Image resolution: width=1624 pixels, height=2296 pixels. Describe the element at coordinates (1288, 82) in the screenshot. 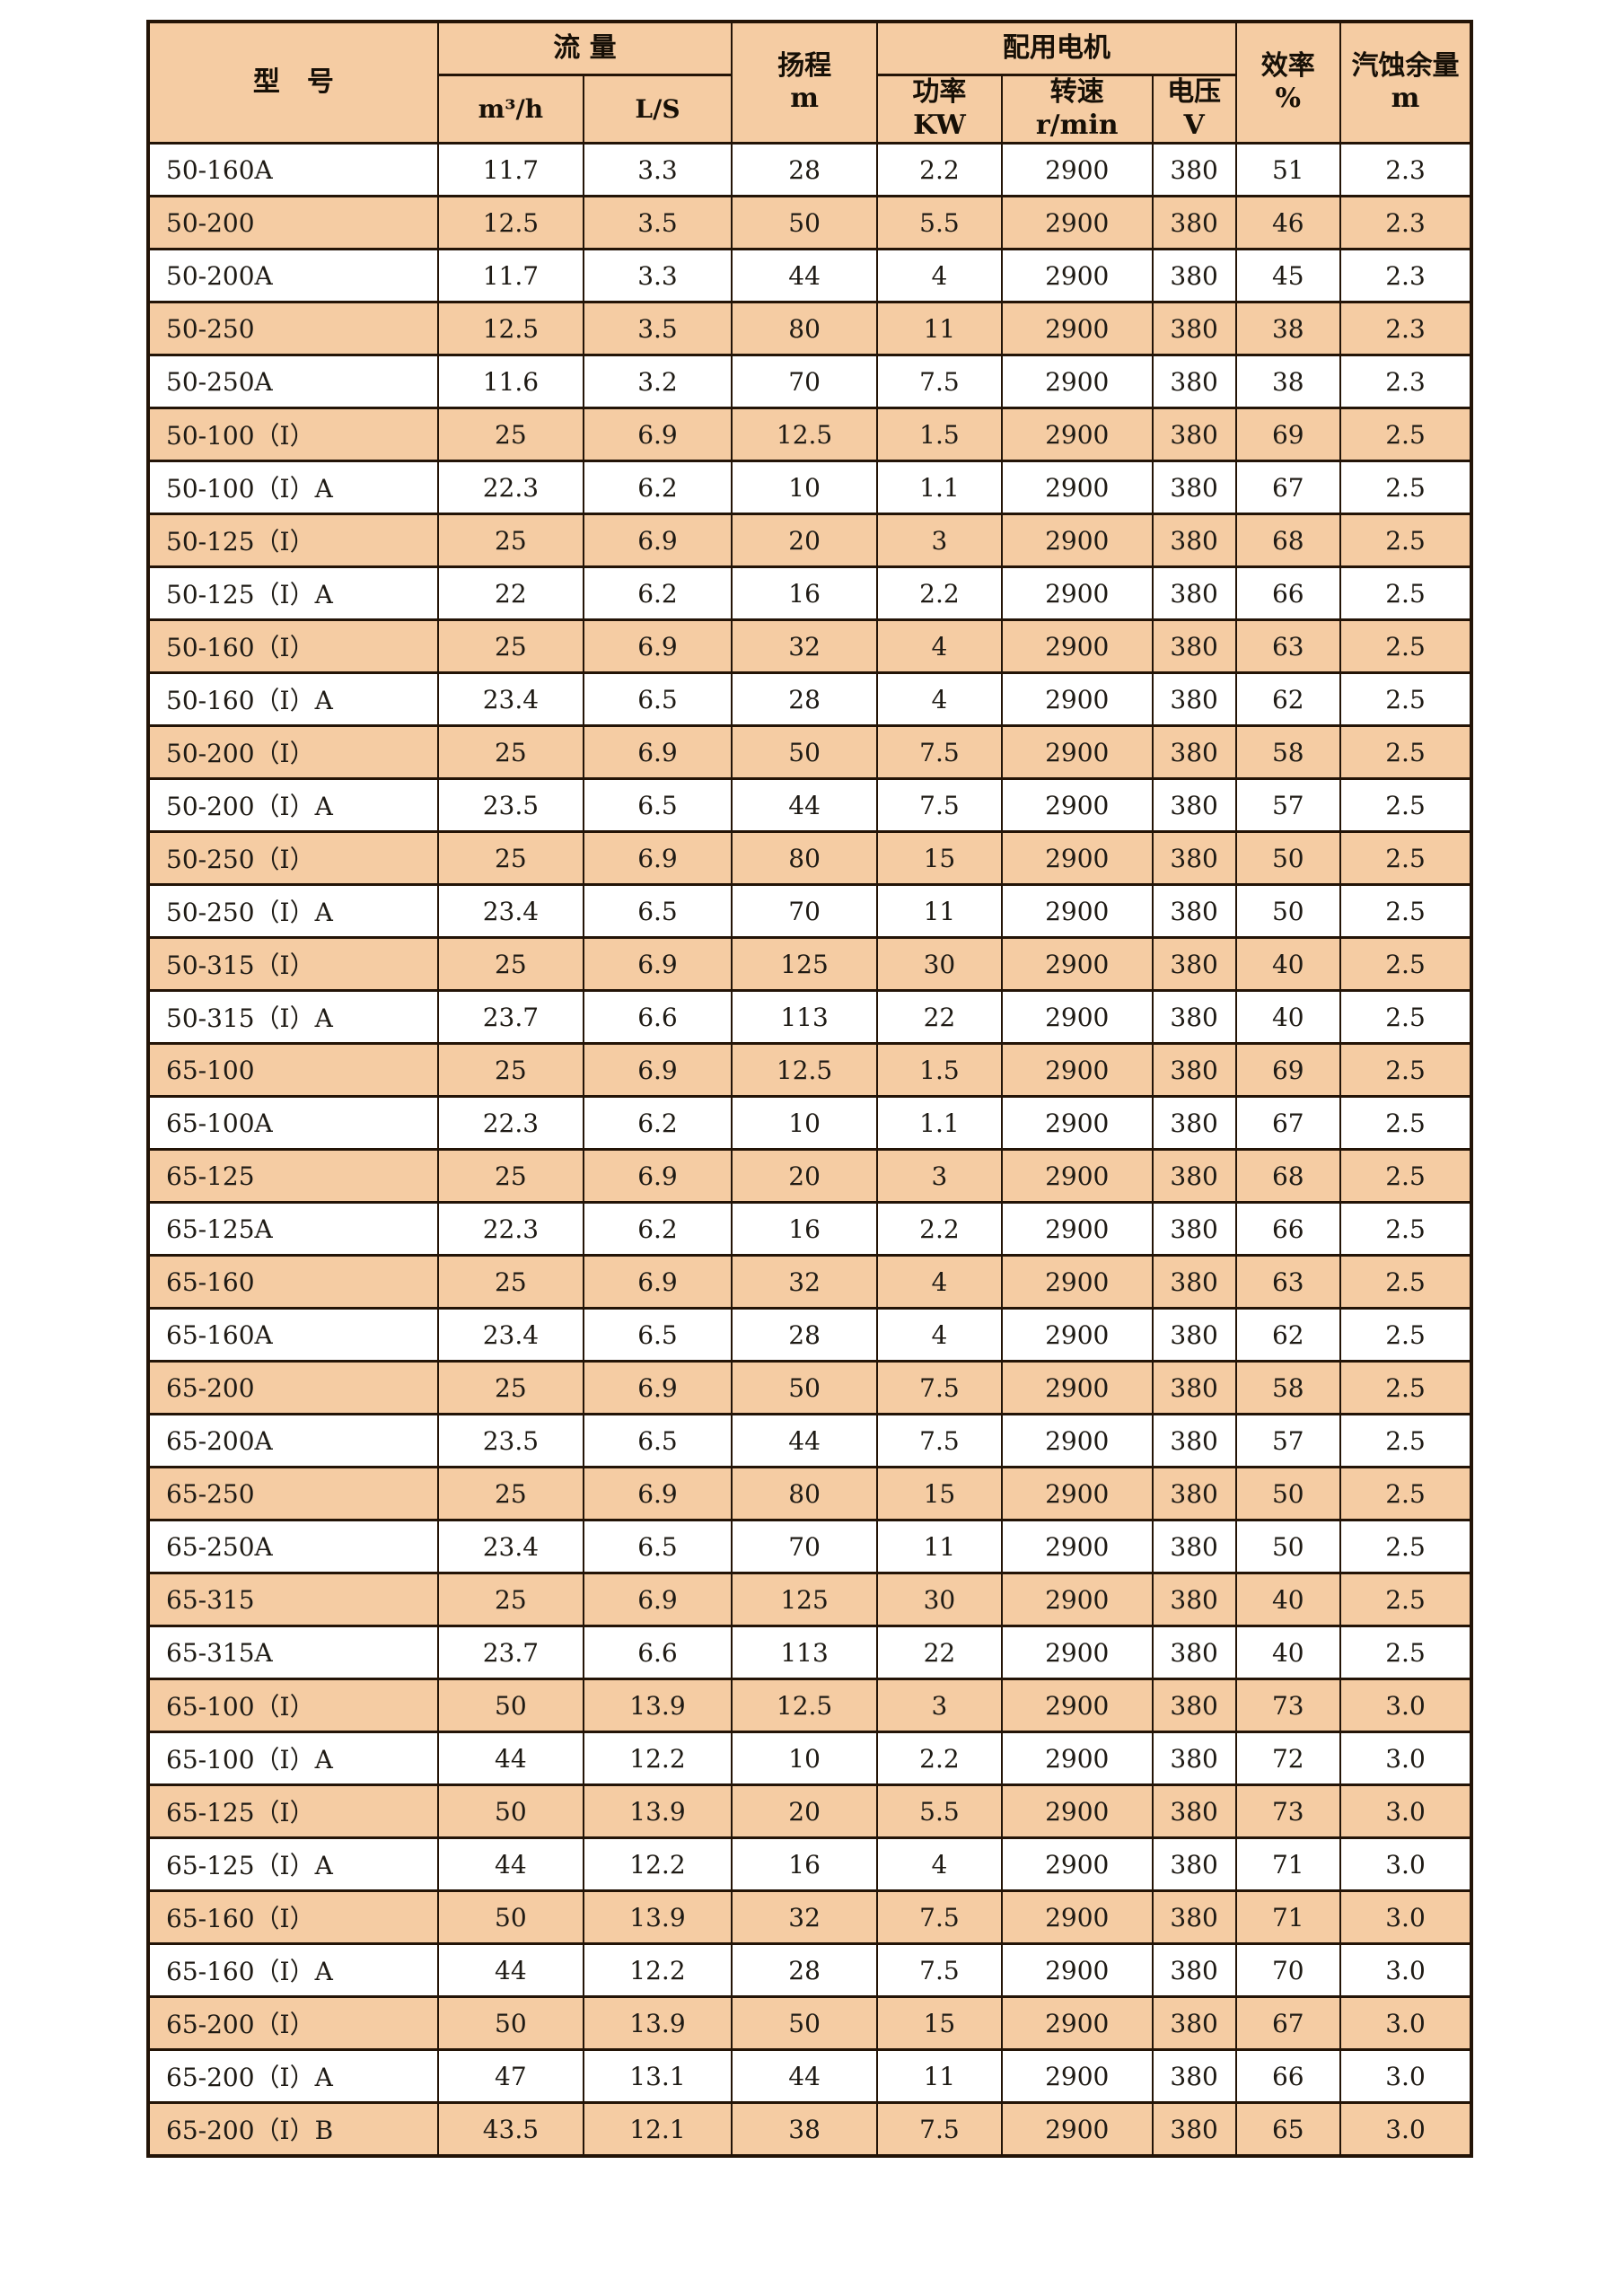

I see `header-efficiency: 效率 %` at that location.